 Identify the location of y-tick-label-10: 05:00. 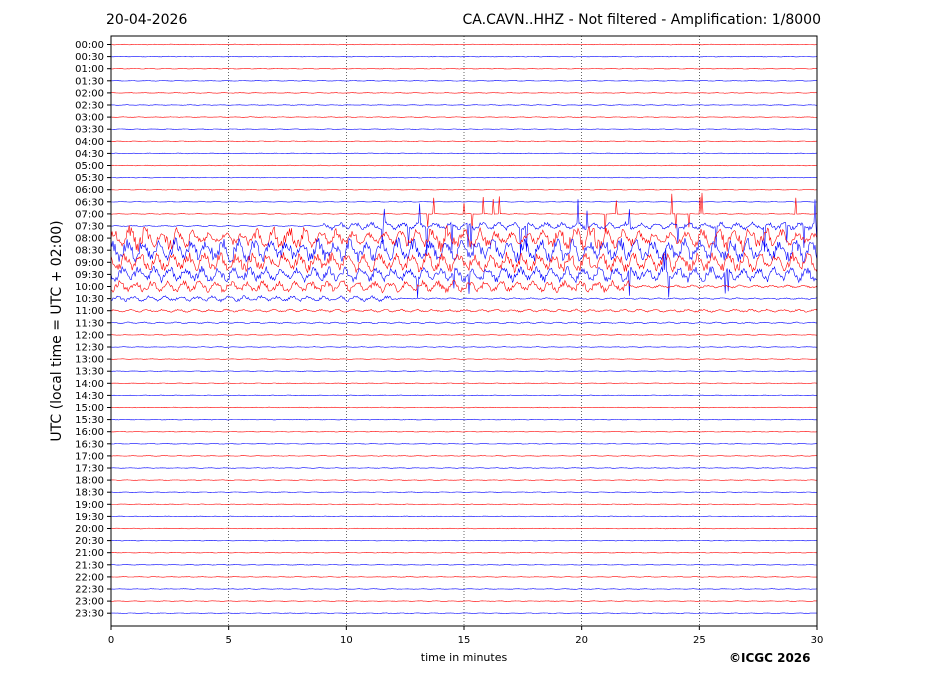
(89, 166).